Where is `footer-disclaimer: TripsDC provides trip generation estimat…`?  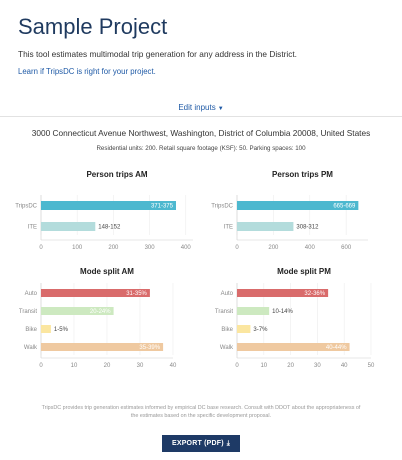 footer-disclaimer: TripsDC provides trip generation estimat… is located at coordinates (201, 412).